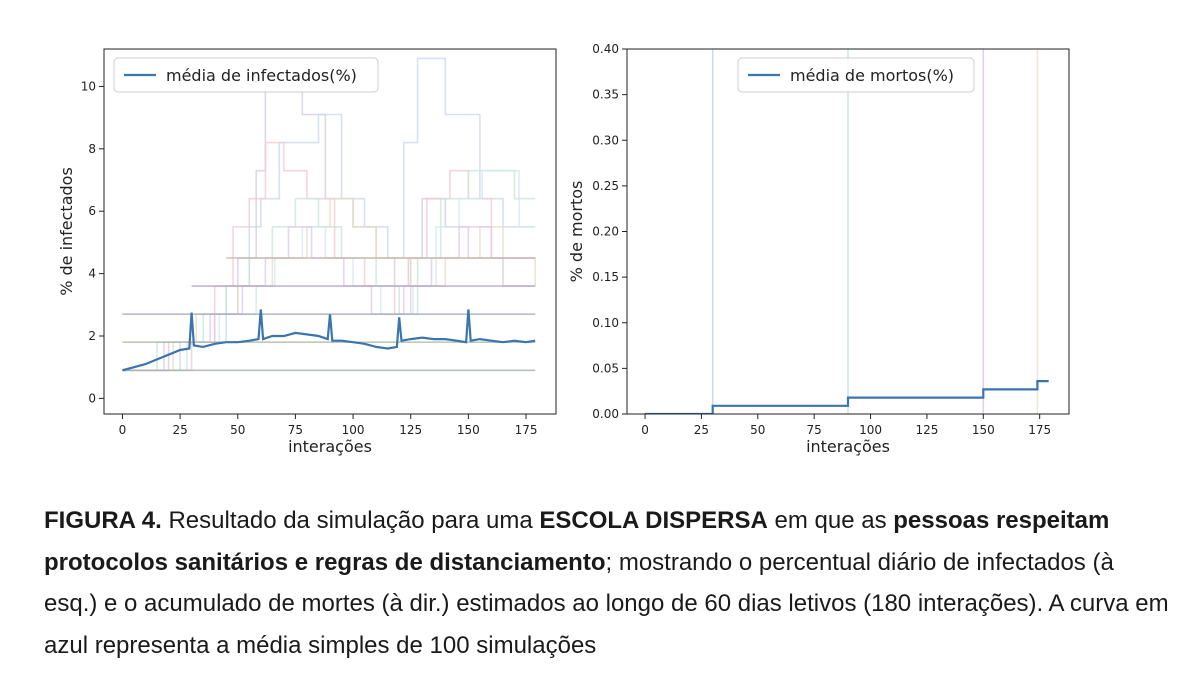 The width and height of the screenshot is (1200, 689). I want to click on y-tick-label: 0.05, so click(605, 368).